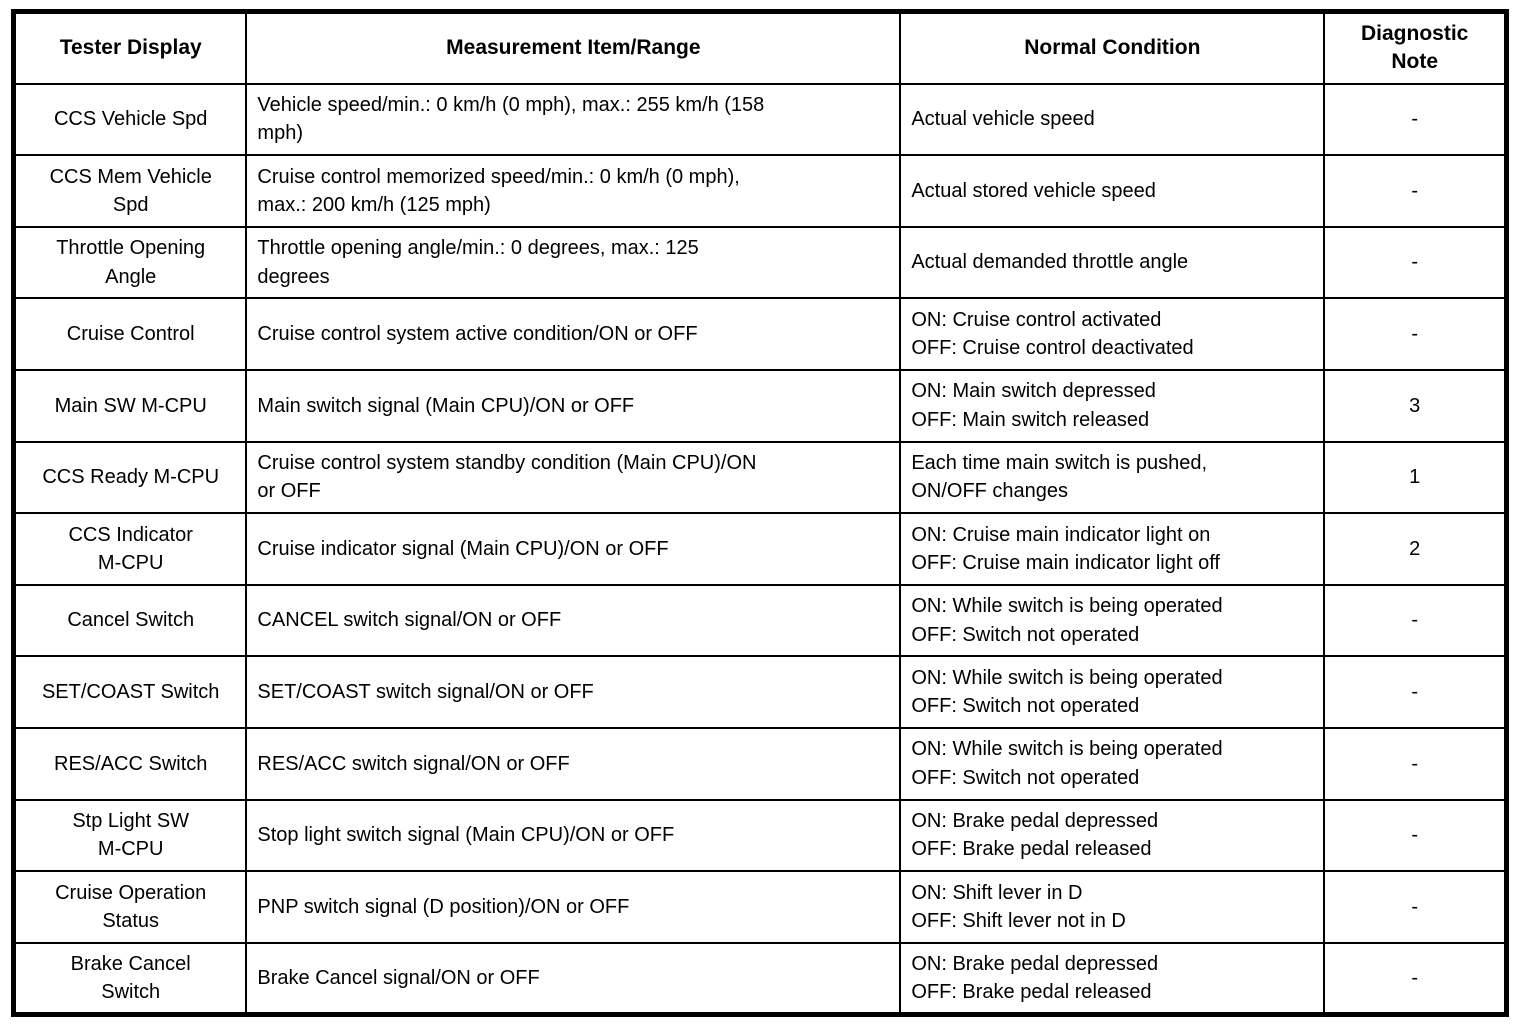 This screenshot has width=1520, height=1026. I want to click on cell-diagnostic-note: 2, so click(1415, 549).